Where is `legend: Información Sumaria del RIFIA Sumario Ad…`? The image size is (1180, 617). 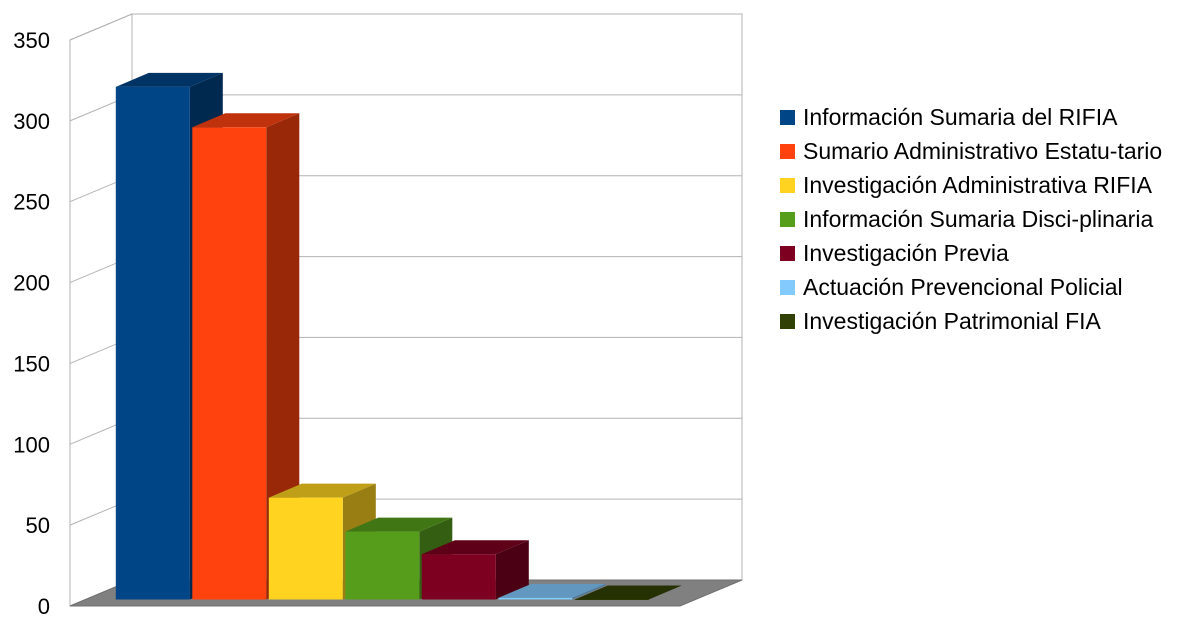 legend: Información Sumaria del RIFIA Sumario Ad… is located at coordinates (977, 223).